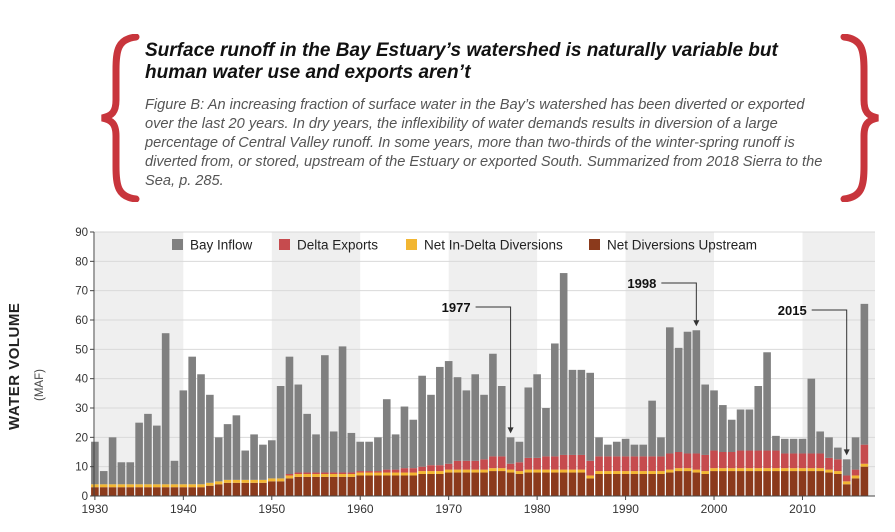  What do you see at coordinates (280, 480) in the screenshot?
I see `bar-net-in-delta-diversions-1951` at bounding box center [280, 480].